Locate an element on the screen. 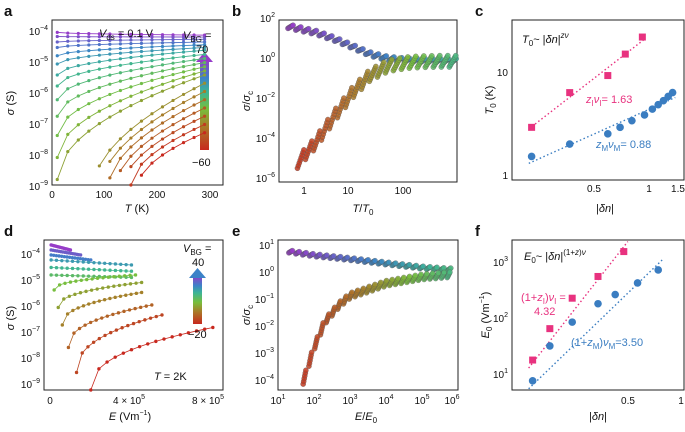 The image size is (685, 432). panel-e-xtick-1e1: 101 is located at coordinates (277, 400).